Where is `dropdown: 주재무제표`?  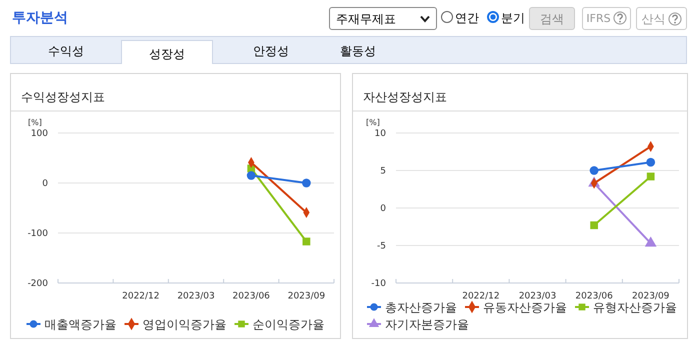
dropdown: 주재무제표 is located at coordinates (383, 18).